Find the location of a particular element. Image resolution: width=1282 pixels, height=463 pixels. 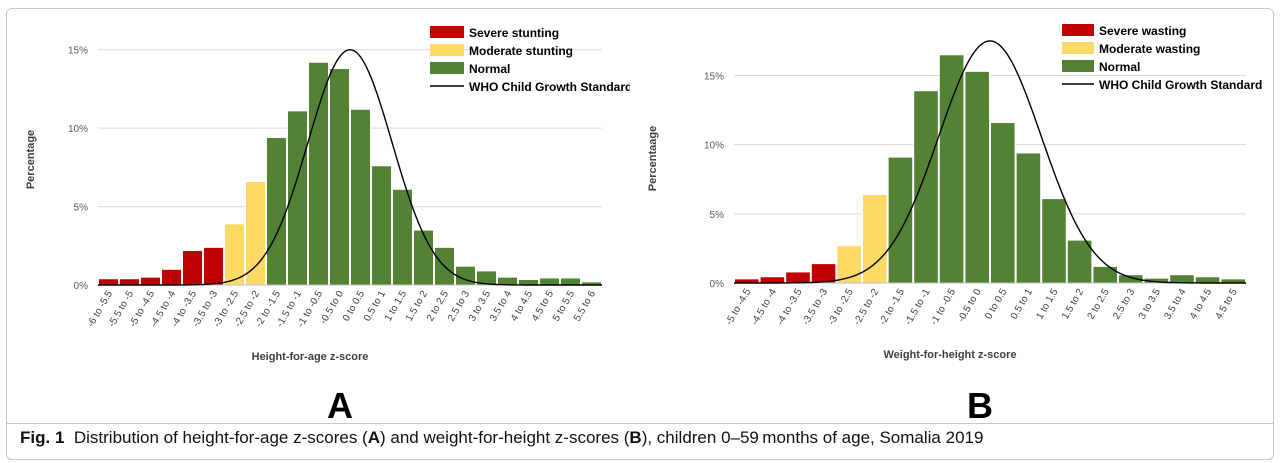

caption-divider is located at coordinates (640, 423).